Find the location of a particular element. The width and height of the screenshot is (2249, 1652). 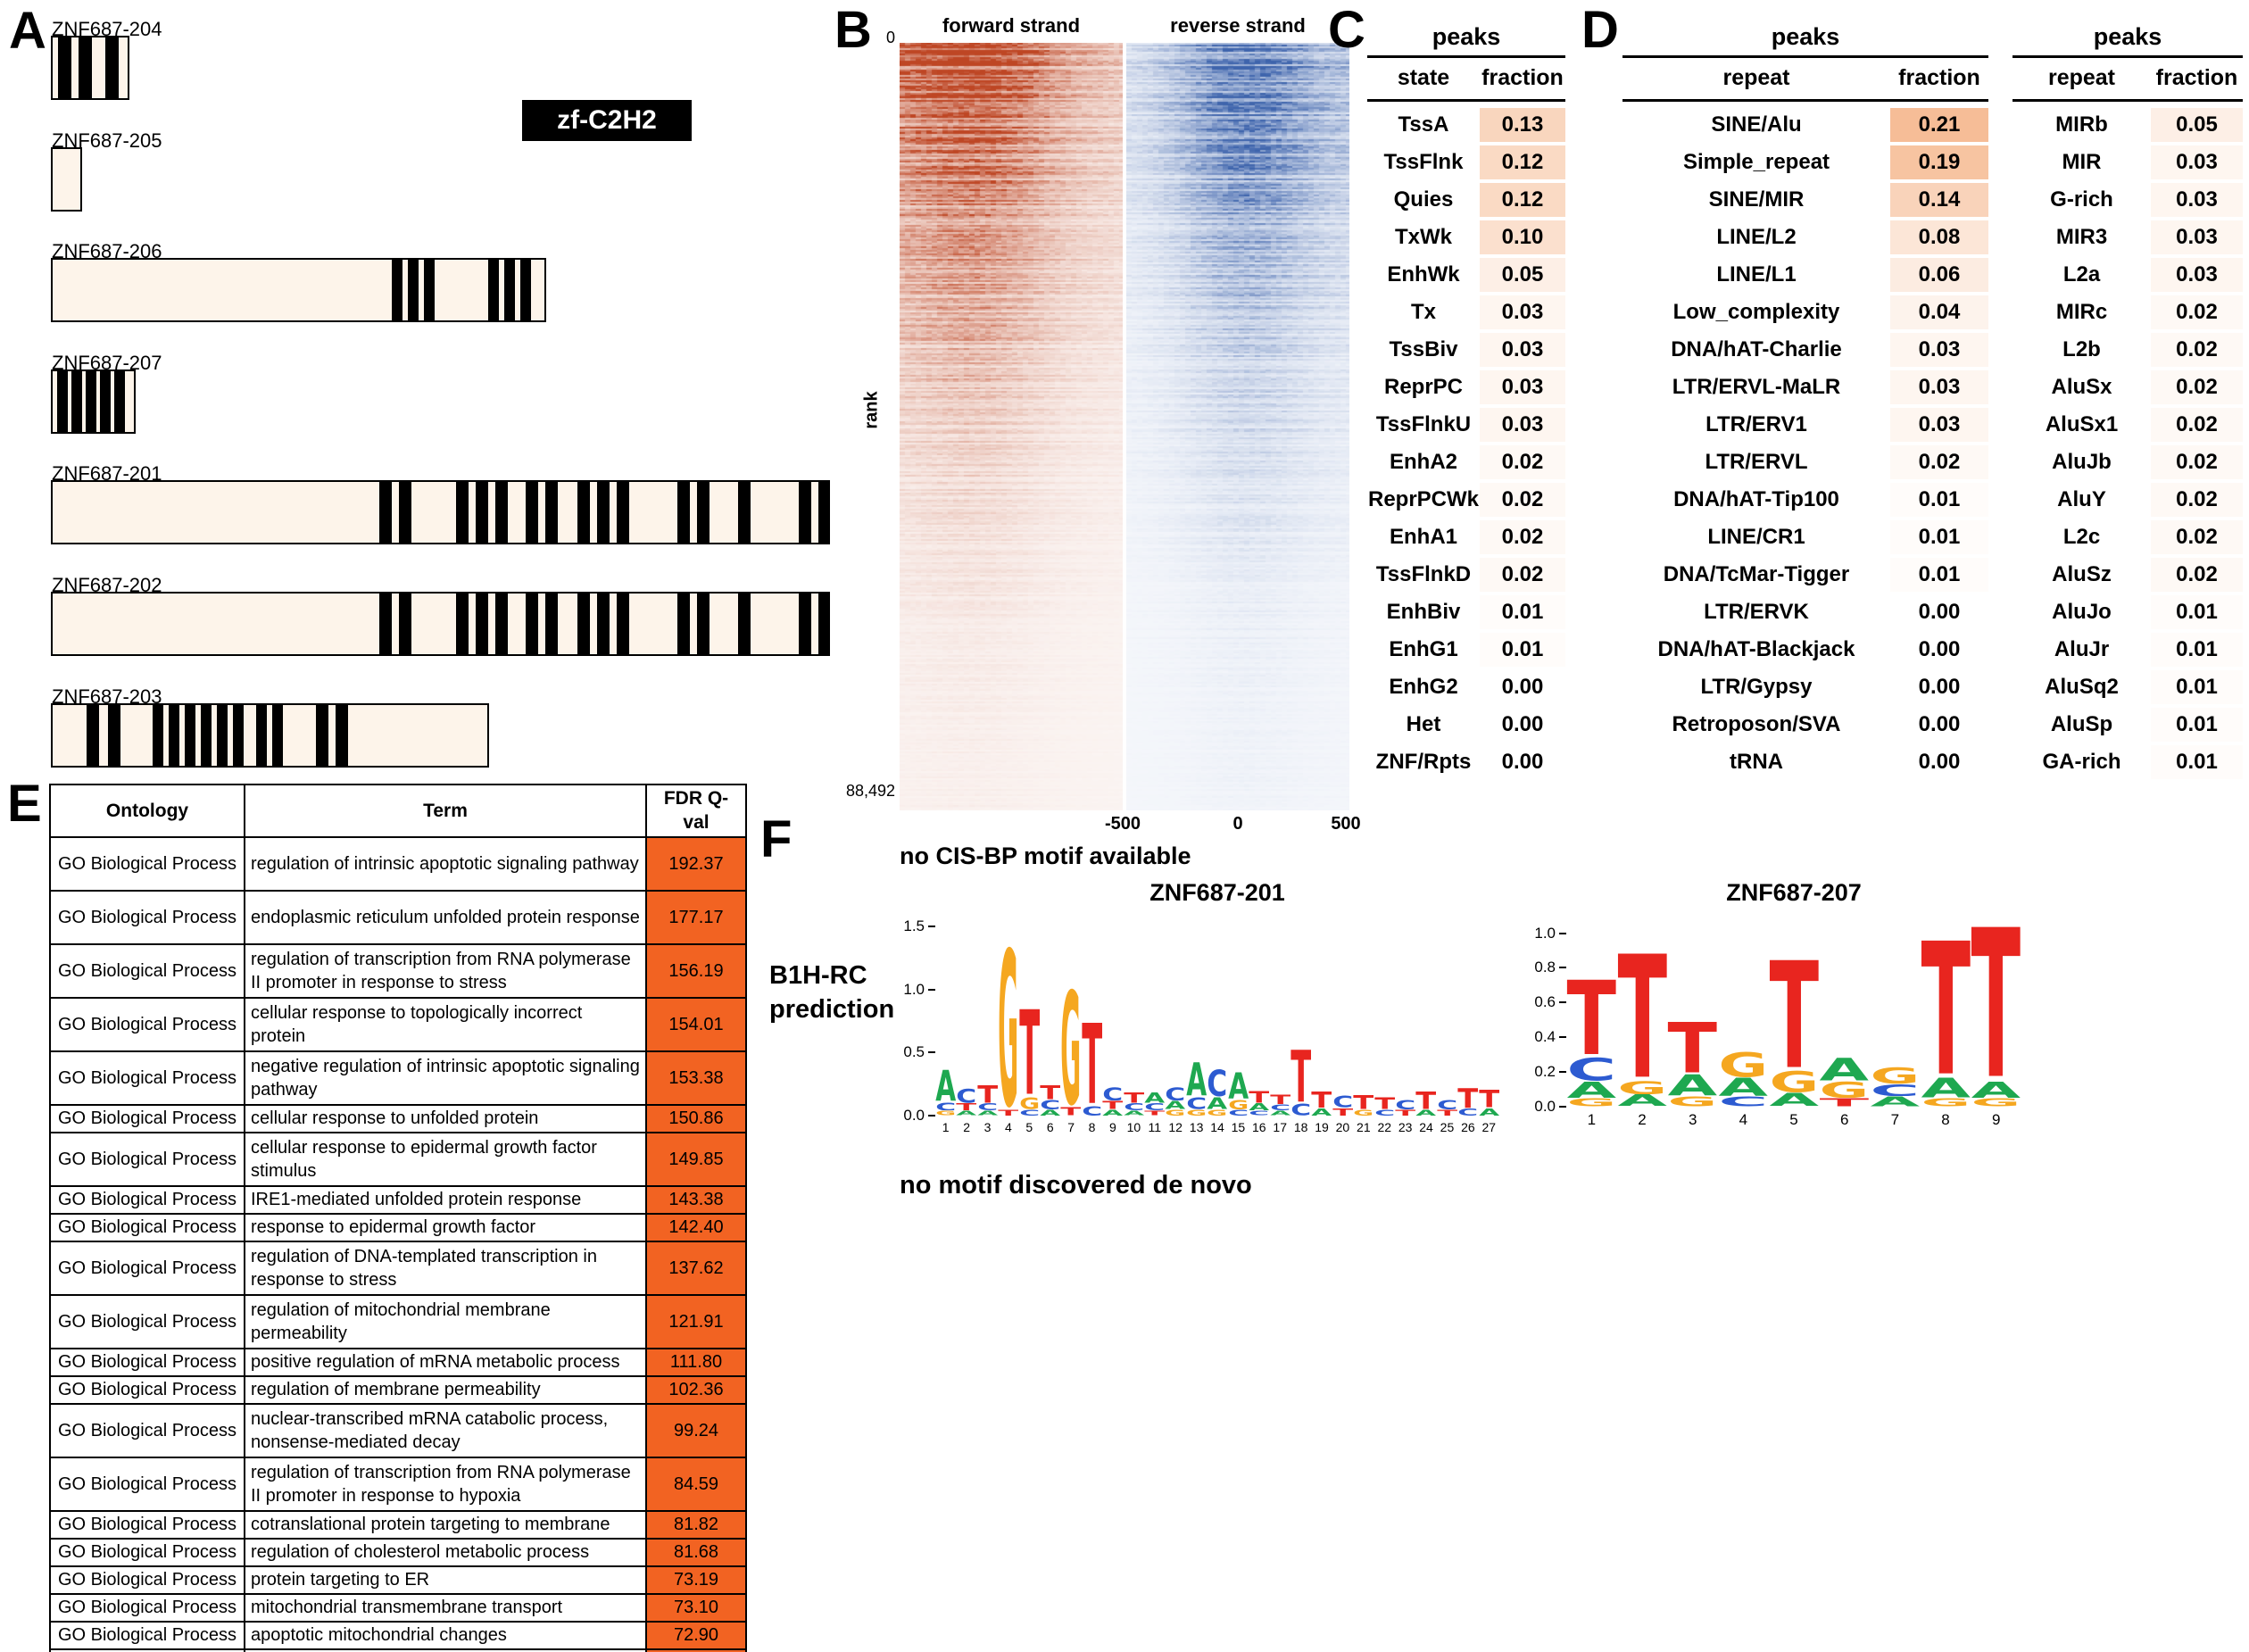

x-tick-label: 24 is located at coordinates (1426, 1127).